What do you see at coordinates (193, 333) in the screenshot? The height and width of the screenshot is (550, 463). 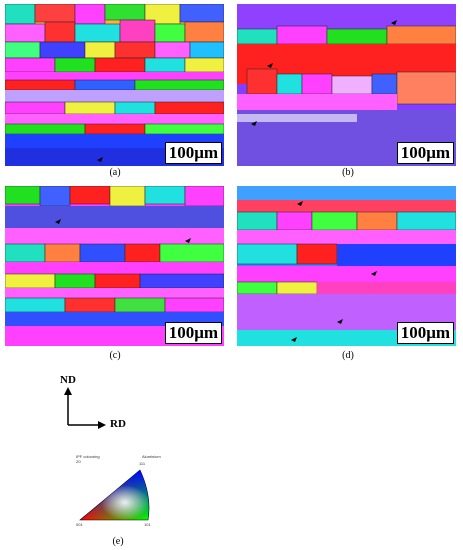 I see `scale-bar-c: 100μm` at bounding box center [193, 333].